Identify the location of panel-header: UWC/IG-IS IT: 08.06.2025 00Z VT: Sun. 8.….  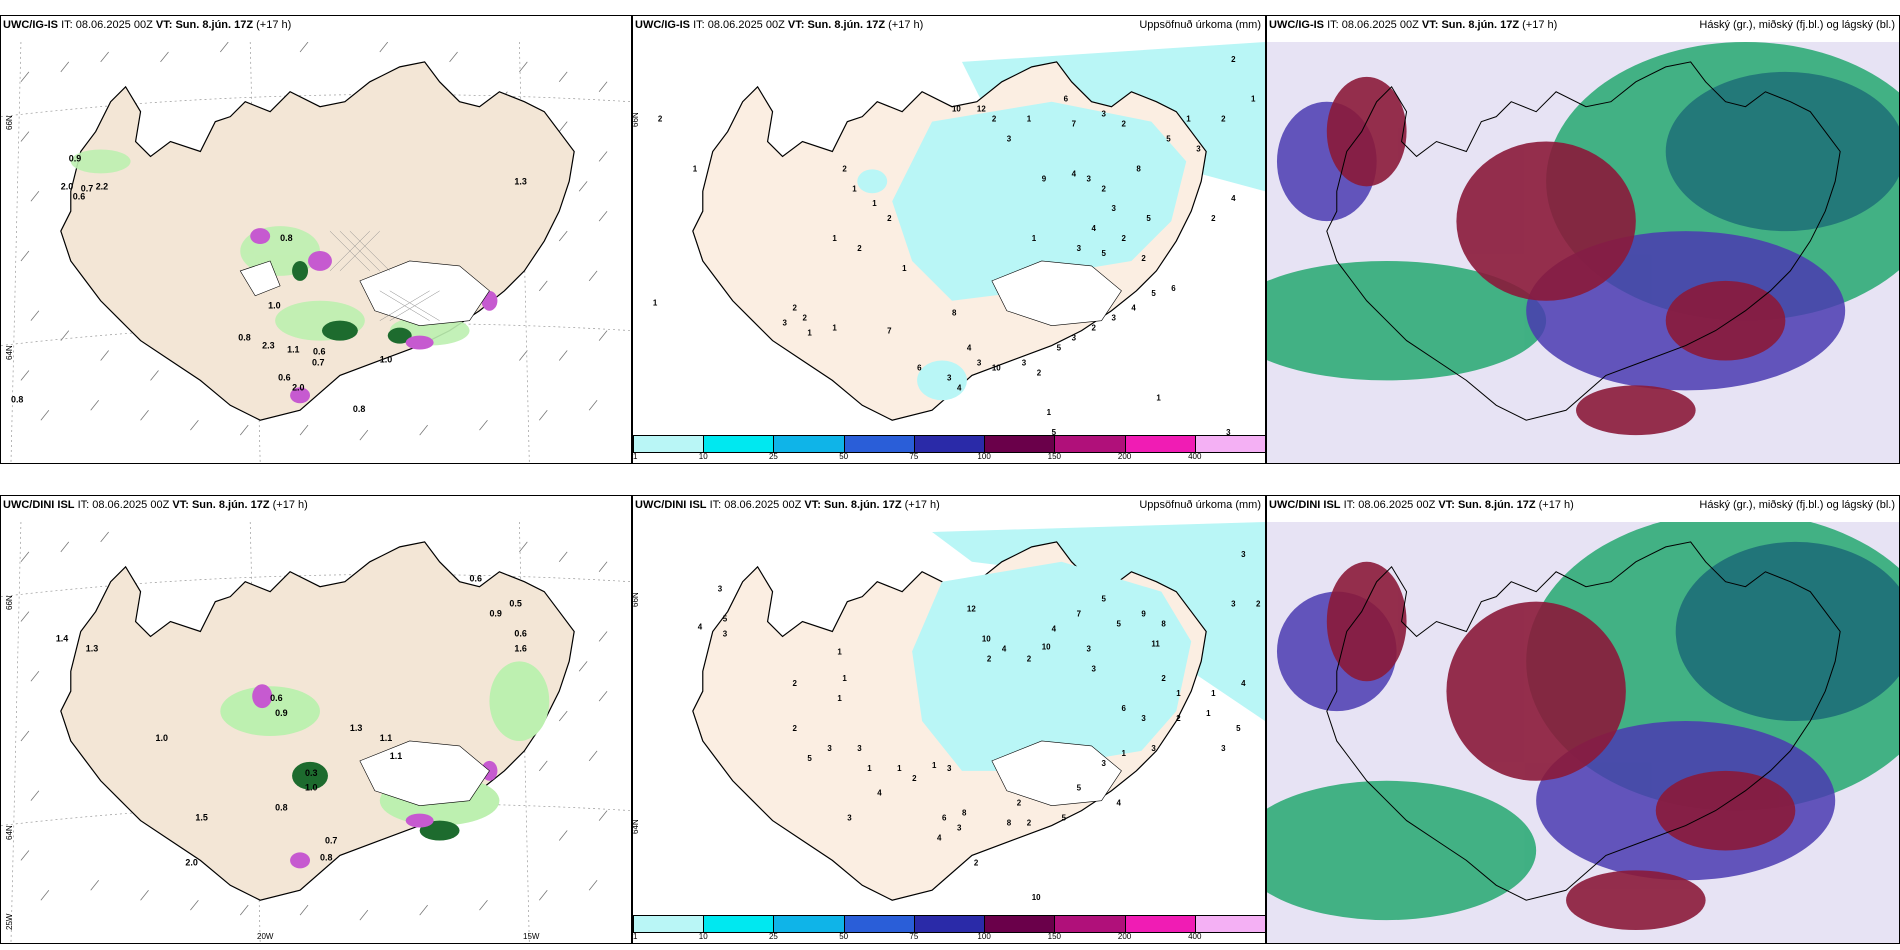
(316, 29).